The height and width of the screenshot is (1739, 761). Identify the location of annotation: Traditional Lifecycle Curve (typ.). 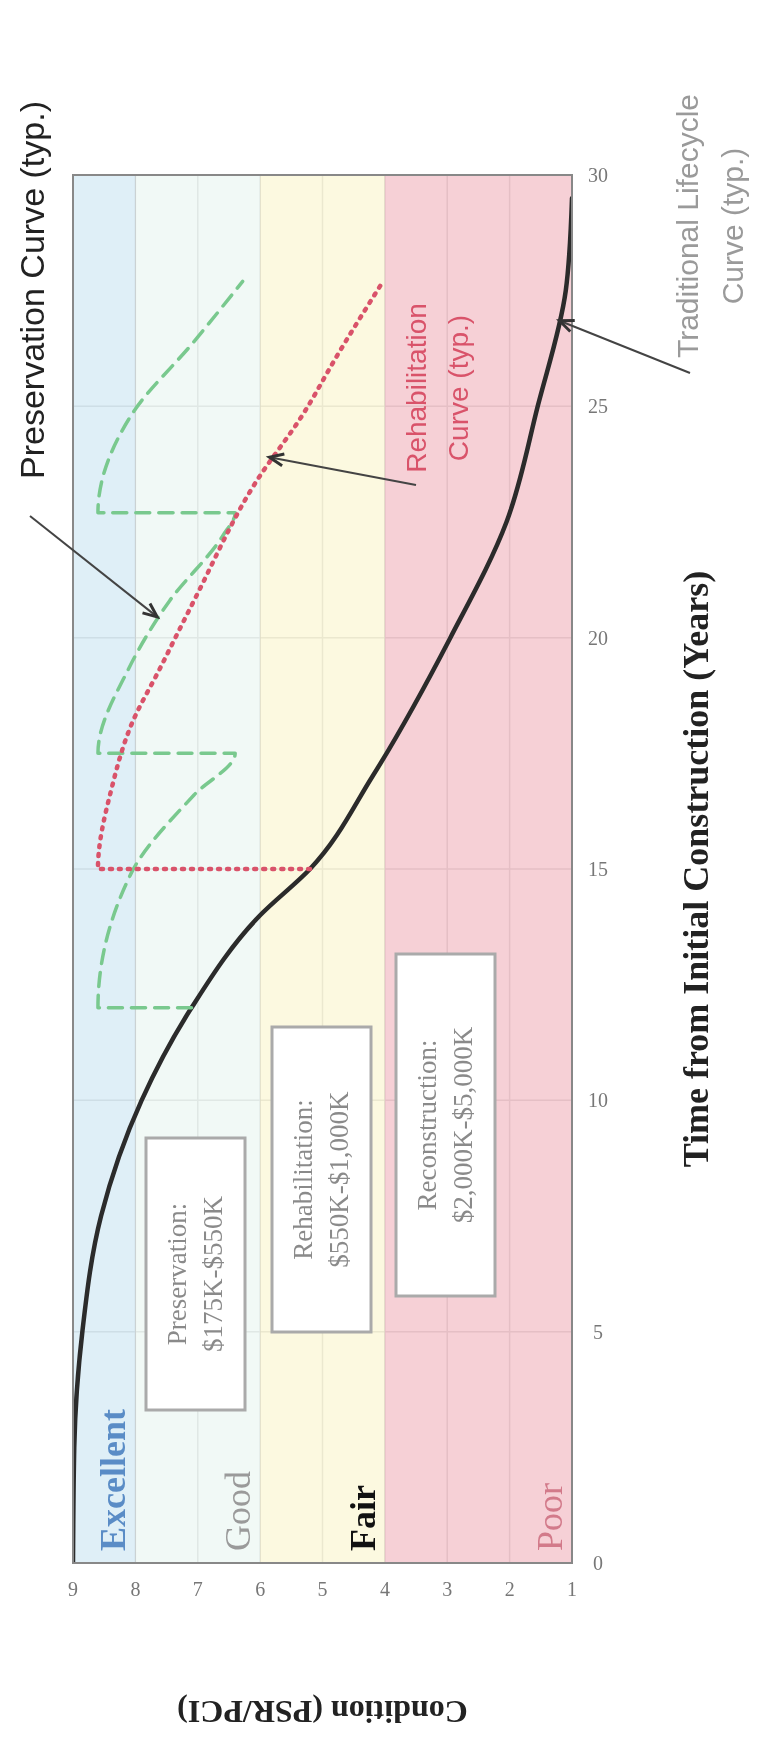
(710, 226).